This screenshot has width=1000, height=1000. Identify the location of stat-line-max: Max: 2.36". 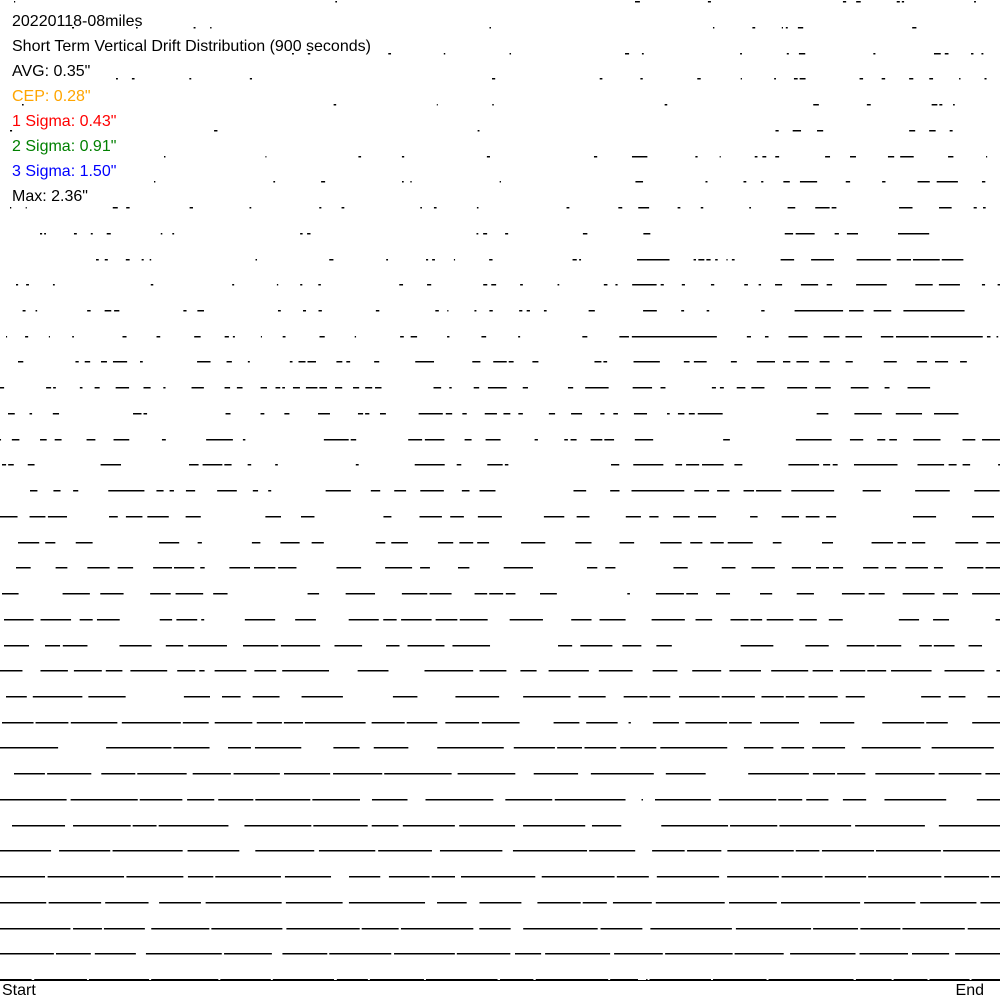
(50, 196).